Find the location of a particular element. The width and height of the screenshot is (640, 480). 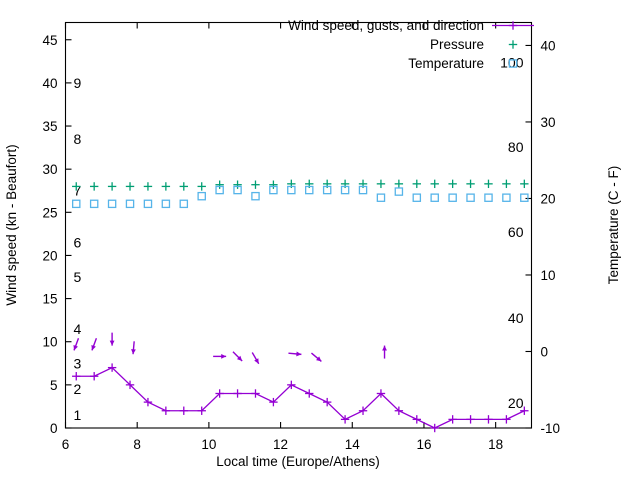

legend-label: Wind speed, gusts, and direction is located at coordinates (386, 25).